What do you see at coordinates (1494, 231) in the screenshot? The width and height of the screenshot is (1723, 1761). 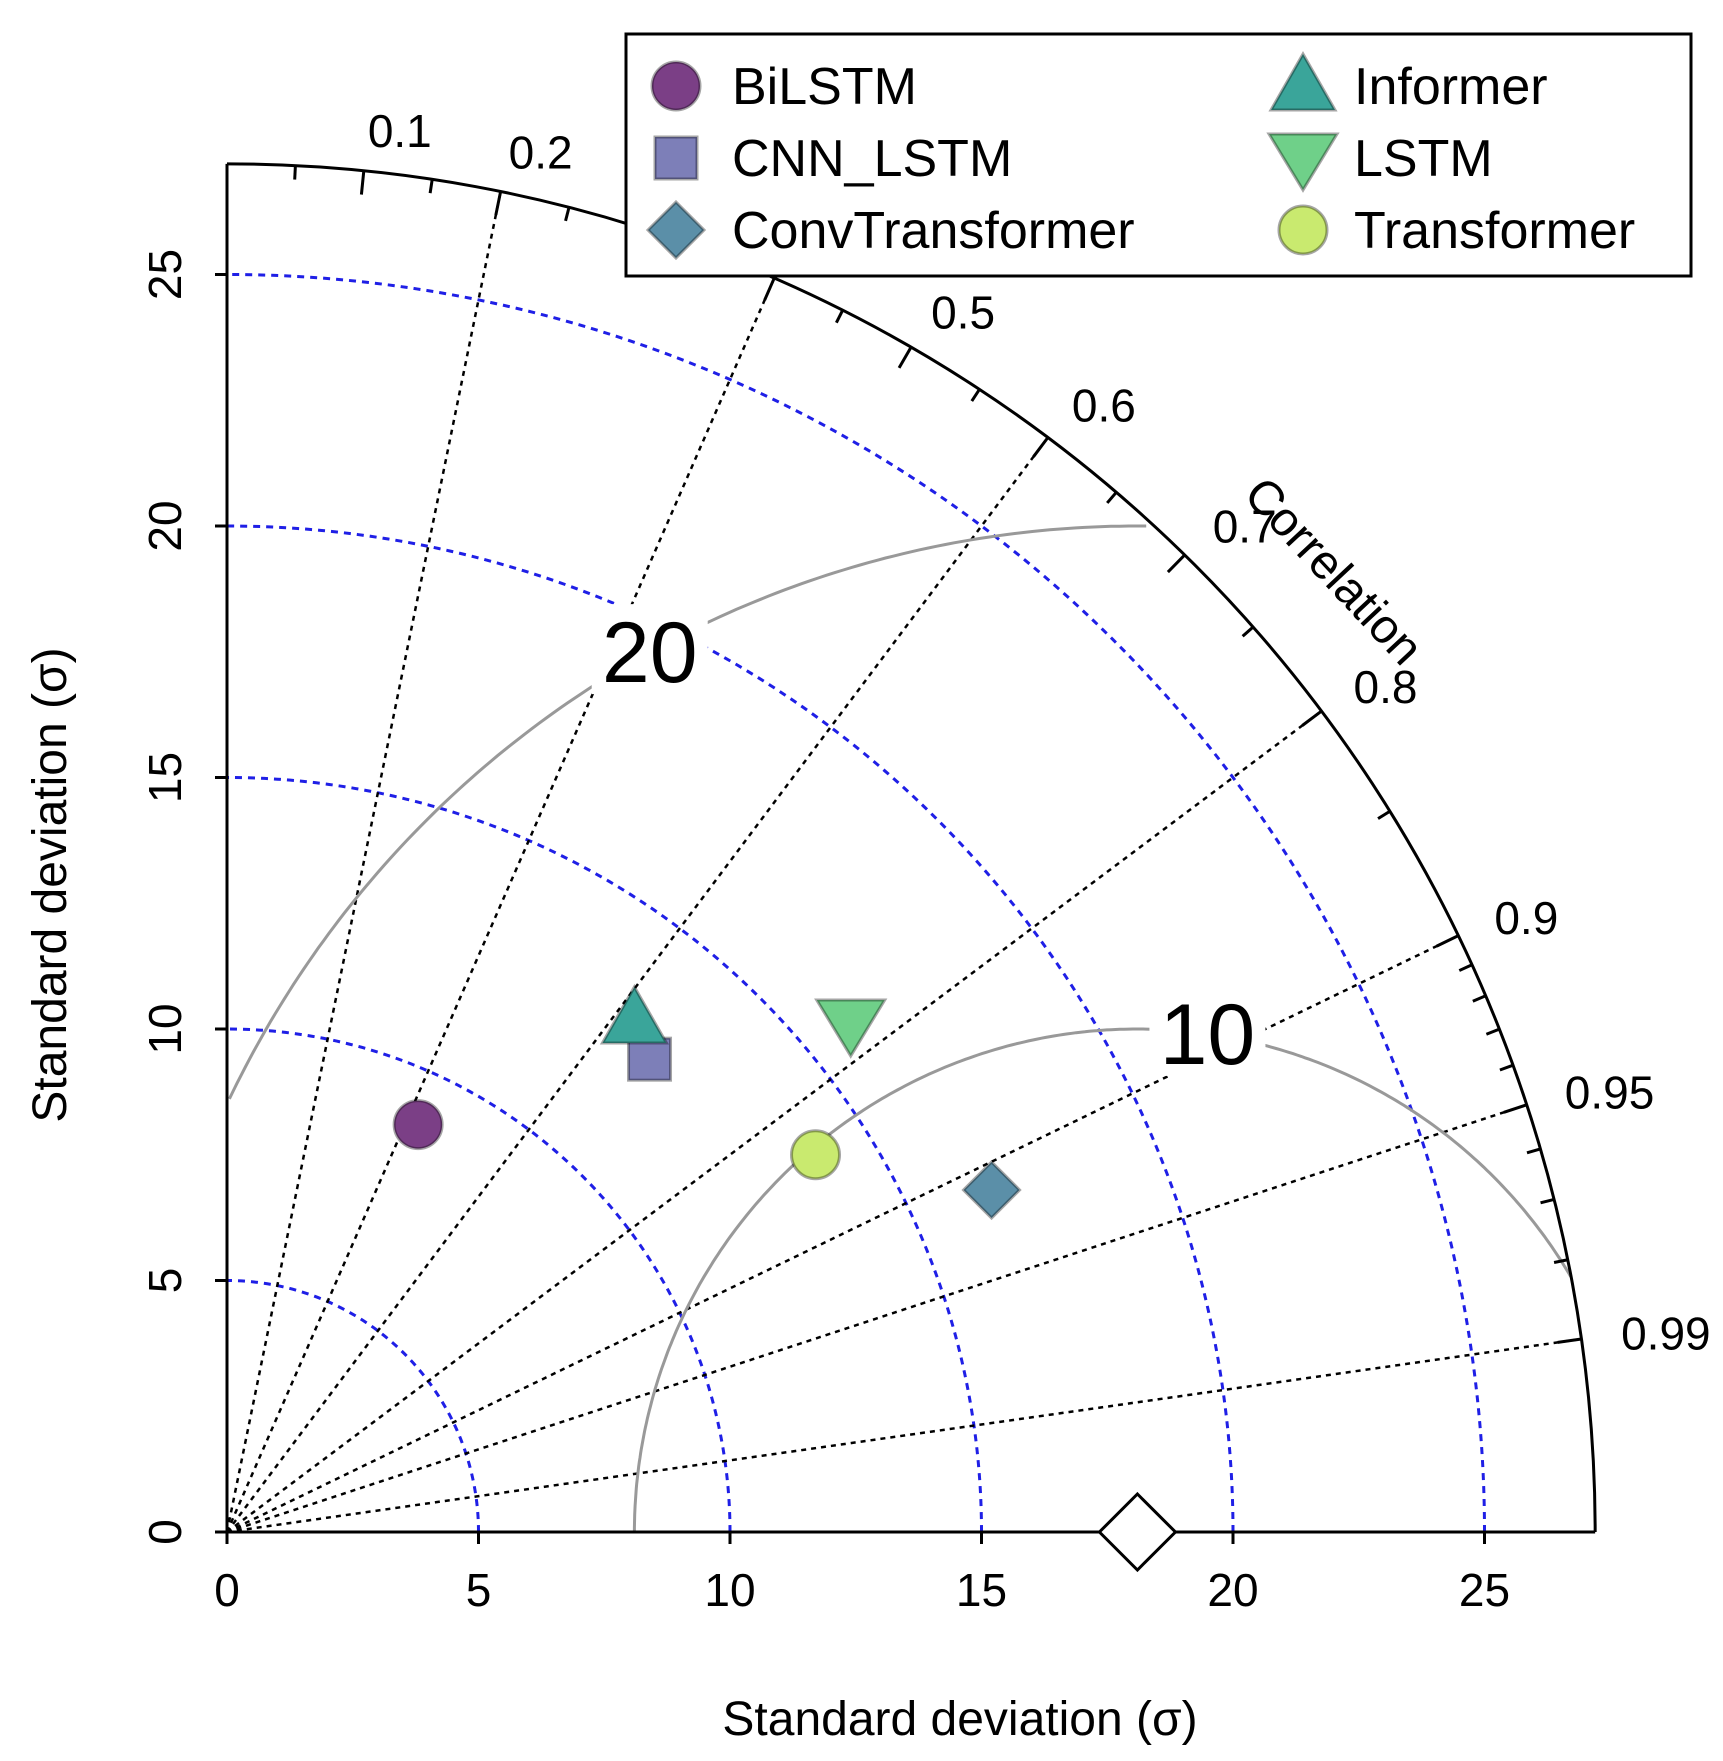 I see `legend-label: Transformer` at bounding box center [1494, 231].